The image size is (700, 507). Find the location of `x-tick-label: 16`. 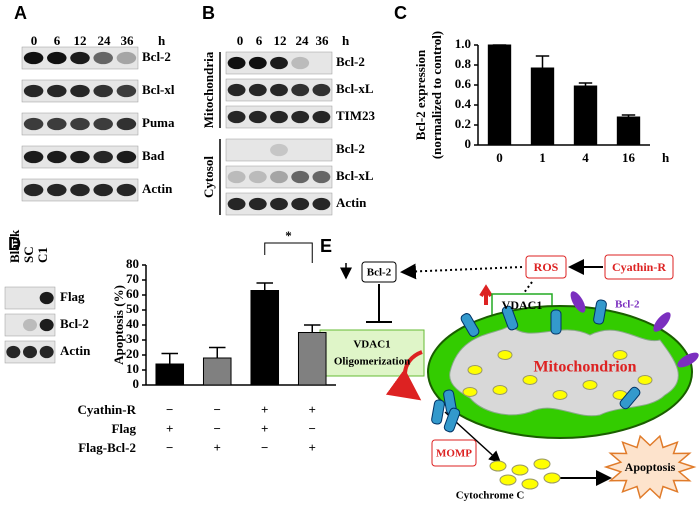

x-tick-label: 16 is located at coordinates (629, 157).